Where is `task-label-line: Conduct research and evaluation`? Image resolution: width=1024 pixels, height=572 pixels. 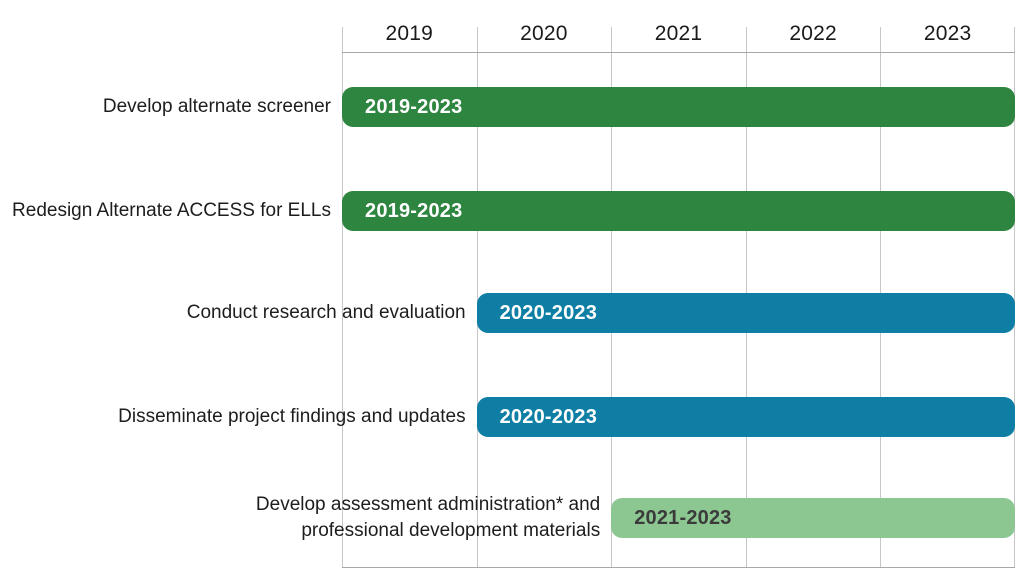 task-label-line: Conduct research and evaluation is located at coordinates (326, 312).